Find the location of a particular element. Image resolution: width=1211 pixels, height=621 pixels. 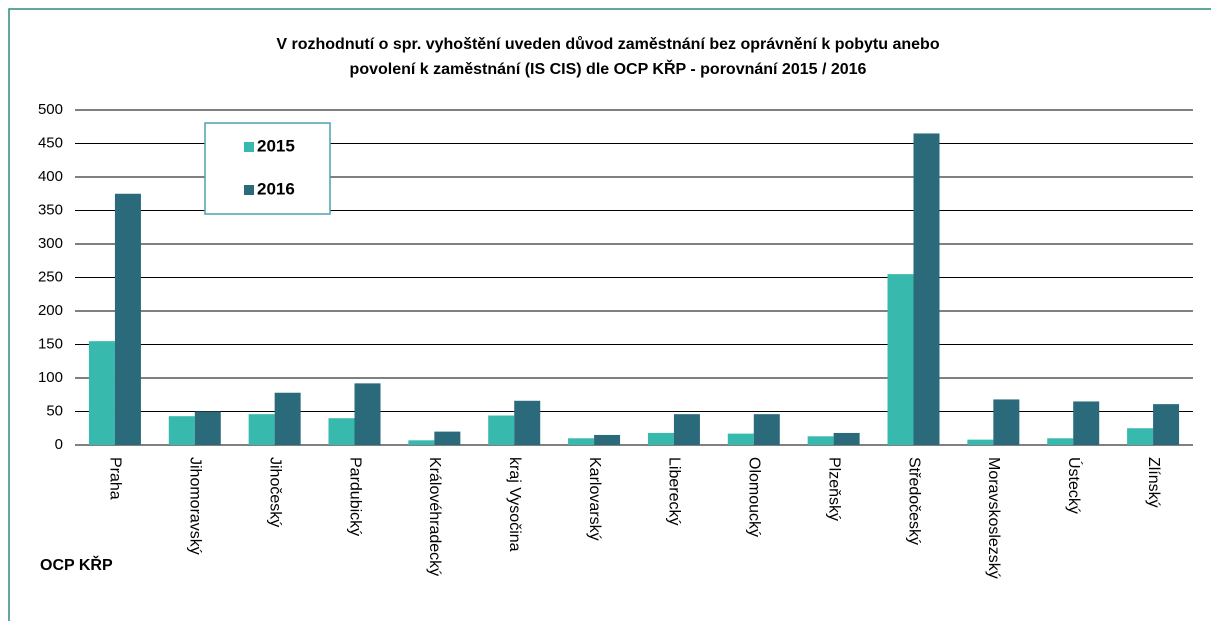

legend-label: 2016 is located at coordinates (276, 188).